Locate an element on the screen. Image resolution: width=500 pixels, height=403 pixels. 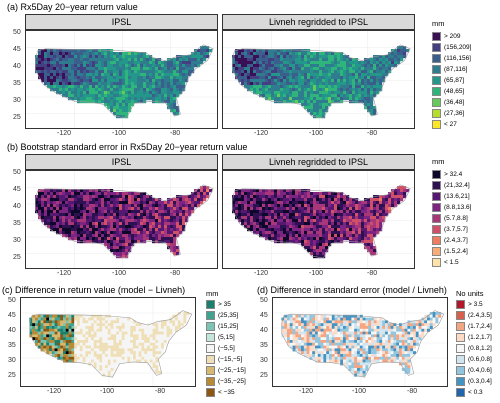
legend-d-label: > 3.5 is located at coordinates (475, 304).